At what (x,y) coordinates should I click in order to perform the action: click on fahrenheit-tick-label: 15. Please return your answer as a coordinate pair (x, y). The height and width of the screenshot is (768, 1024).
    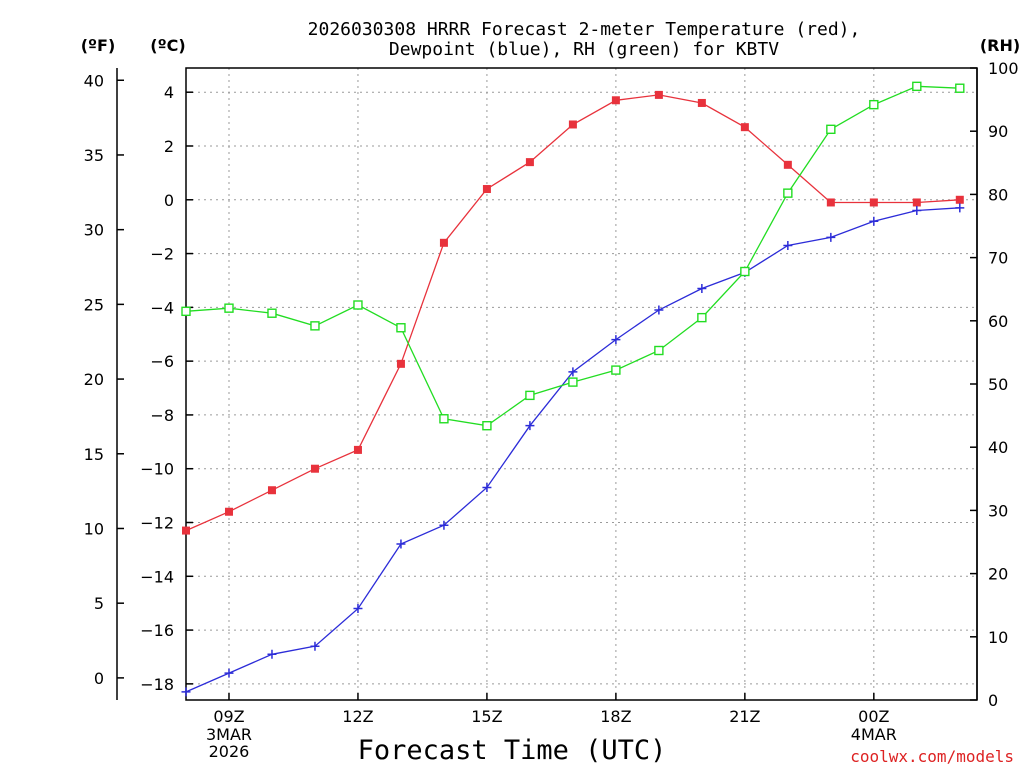
    Looking at the image, I should click on (94, 454).